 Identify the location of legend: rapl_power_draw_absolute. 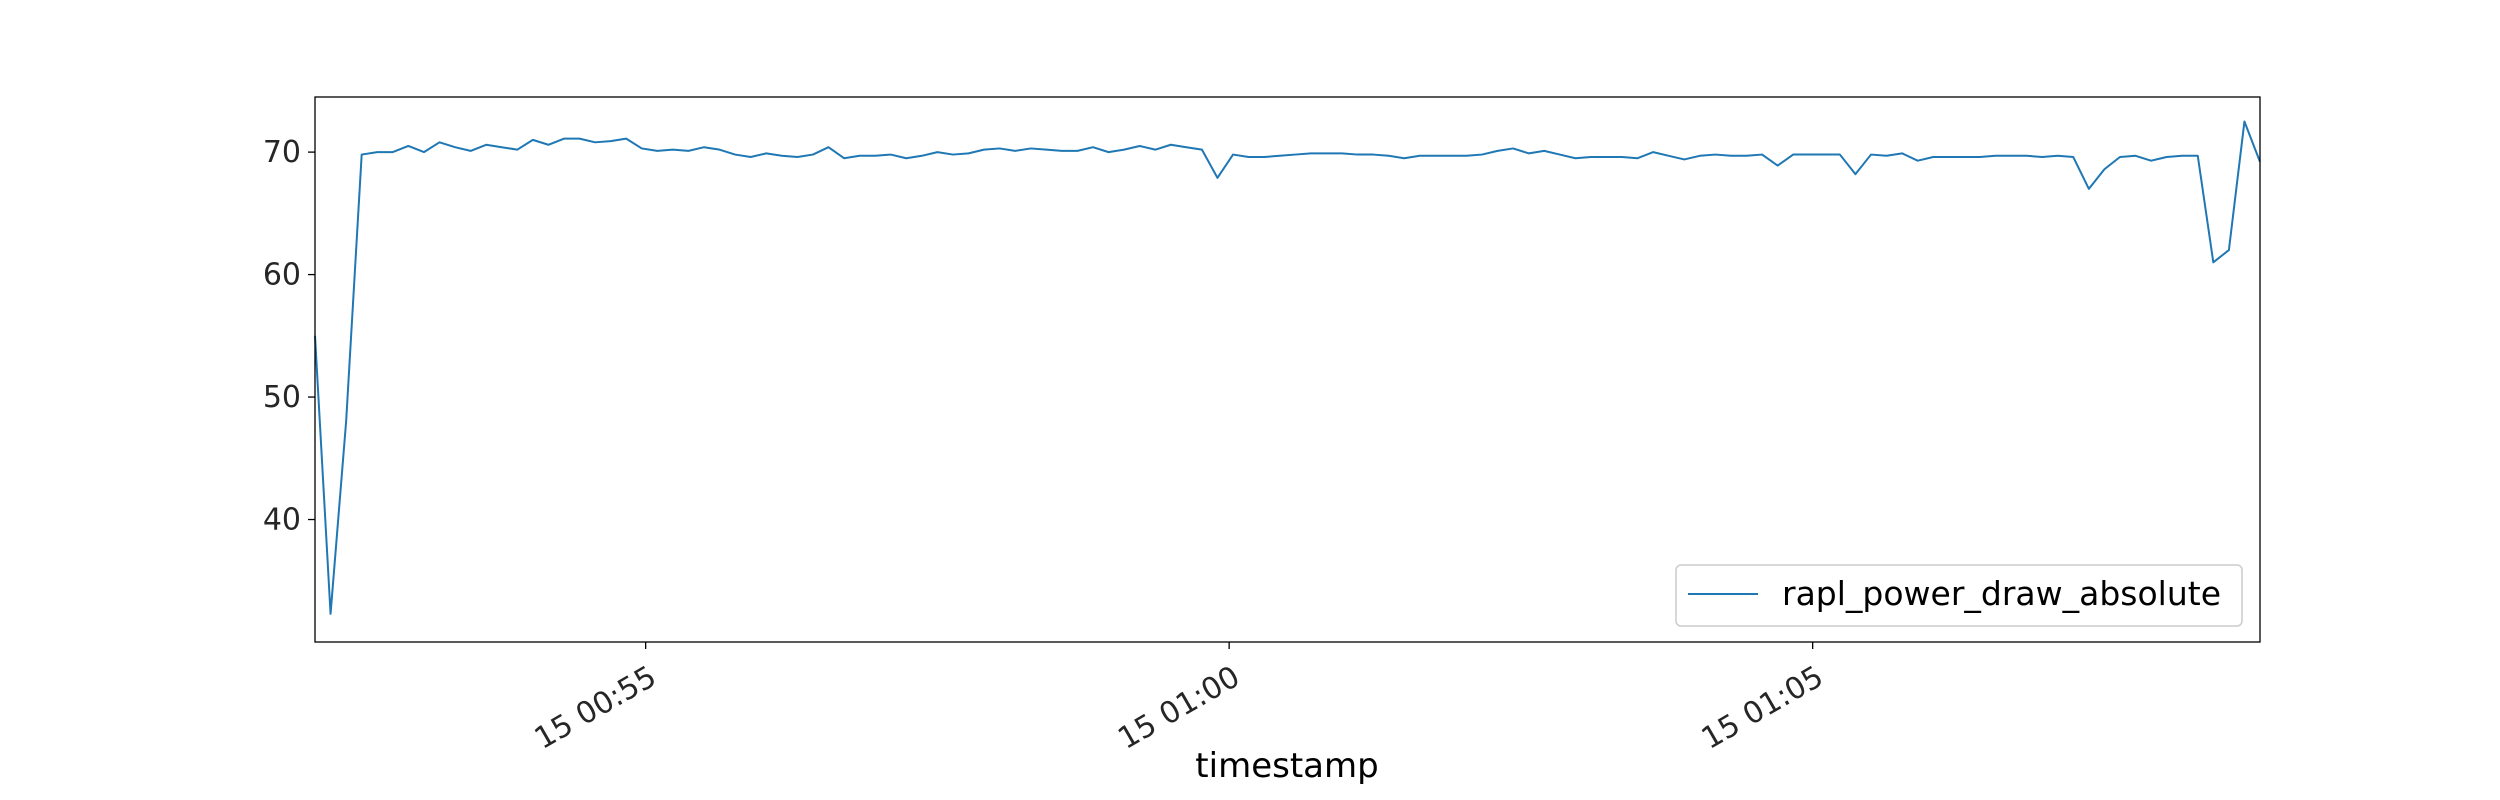
(1959, 595).